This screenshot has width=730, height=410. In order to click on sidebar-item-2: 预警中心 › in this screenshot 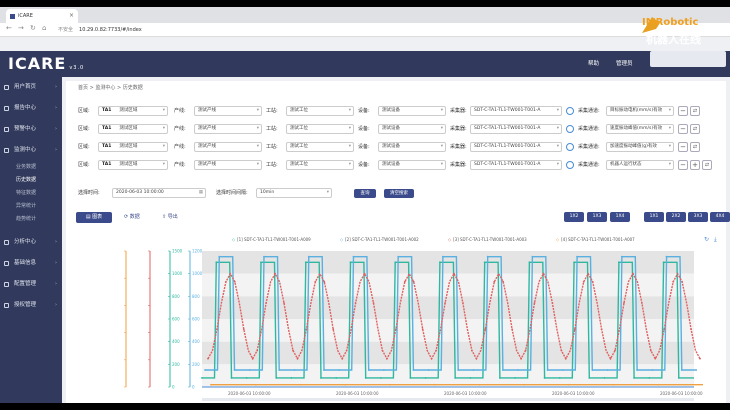, I will do `click(31, 129)`.